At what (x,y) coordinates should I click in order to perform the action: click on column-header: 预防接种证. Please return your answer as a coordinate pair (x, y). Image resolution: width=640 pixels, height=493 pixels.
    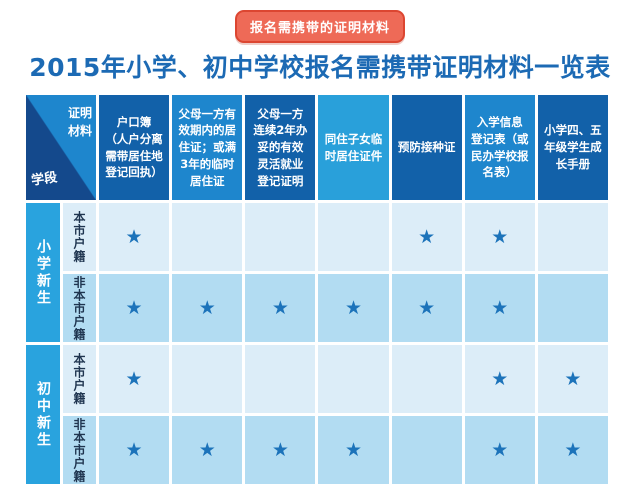
    Looking at the image, I should click on (426, 147).